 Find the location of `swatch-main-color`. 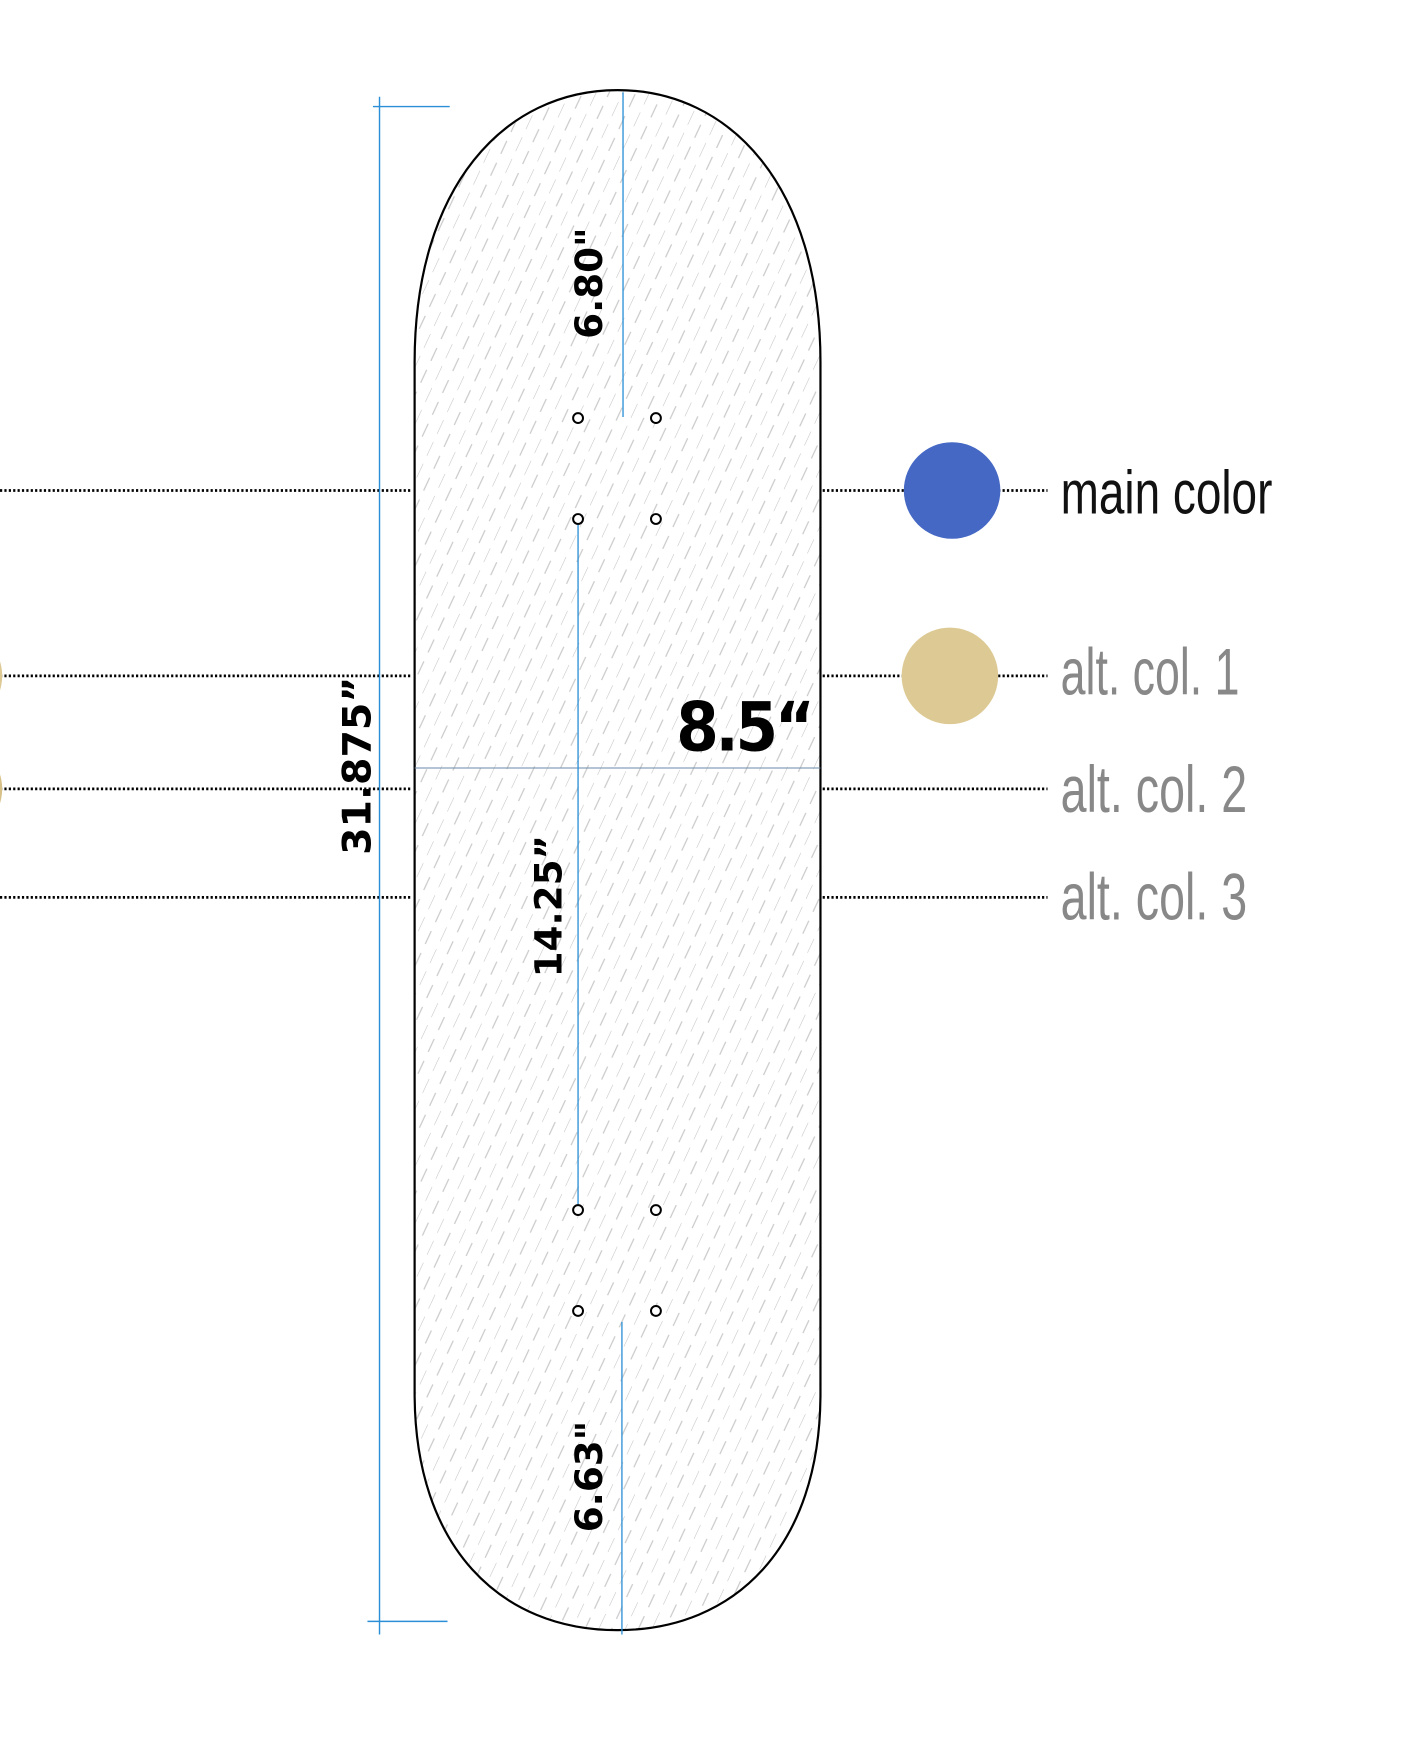

swatch-main-color is located at coordinates (952, 490).